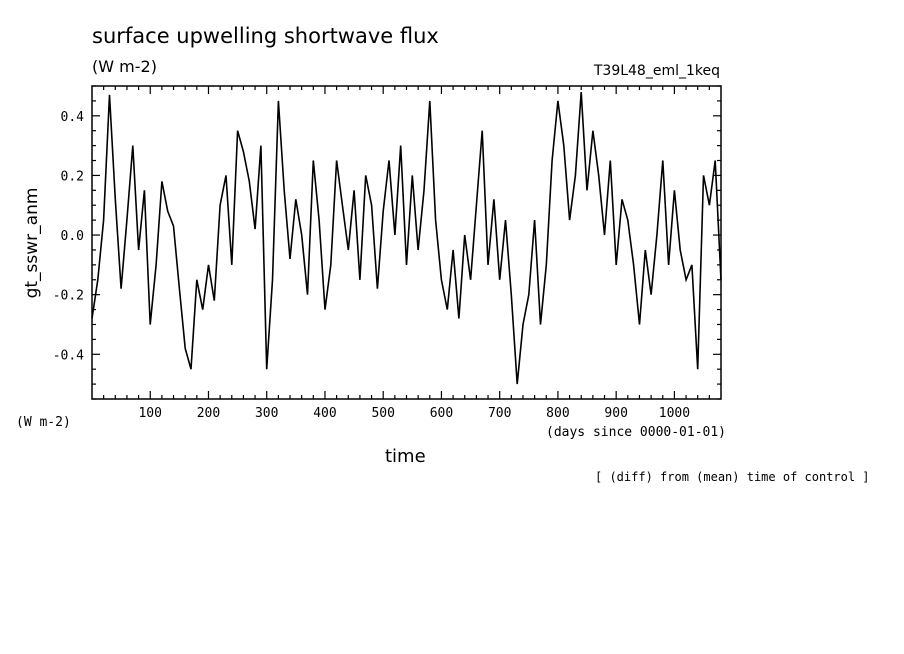 The height and width of the screenshot is (654, 904). Describe the element at coordinates (72, 236) in the screenshot. I see `y-tick-label: 0.0` at that location.